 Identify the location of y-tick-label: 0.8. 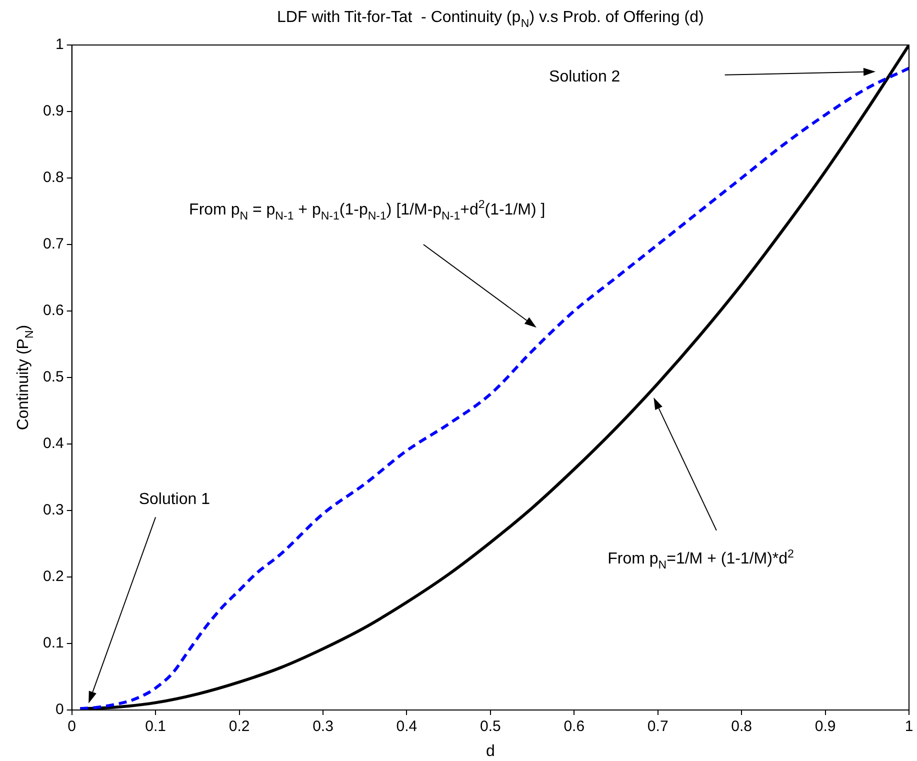
(53, 177).